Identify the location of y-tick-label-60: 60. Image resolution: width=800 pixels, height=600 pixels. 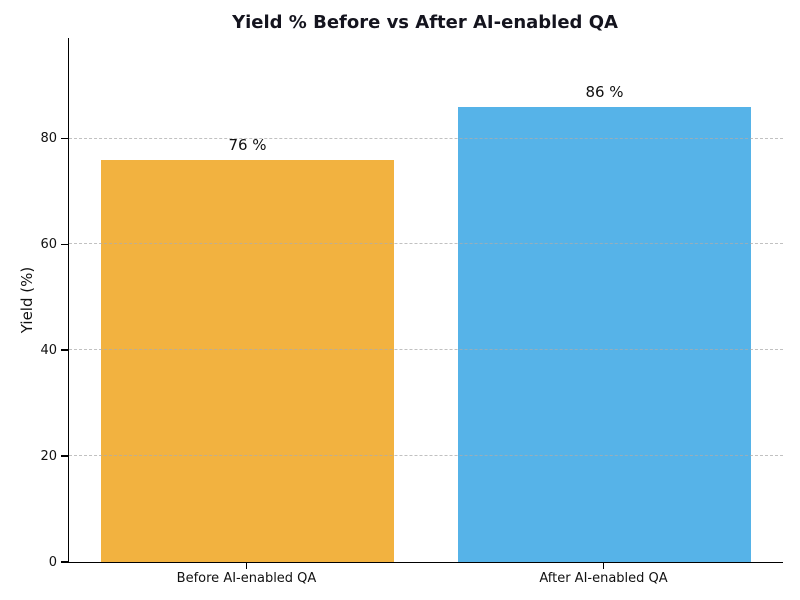
(48, 244).